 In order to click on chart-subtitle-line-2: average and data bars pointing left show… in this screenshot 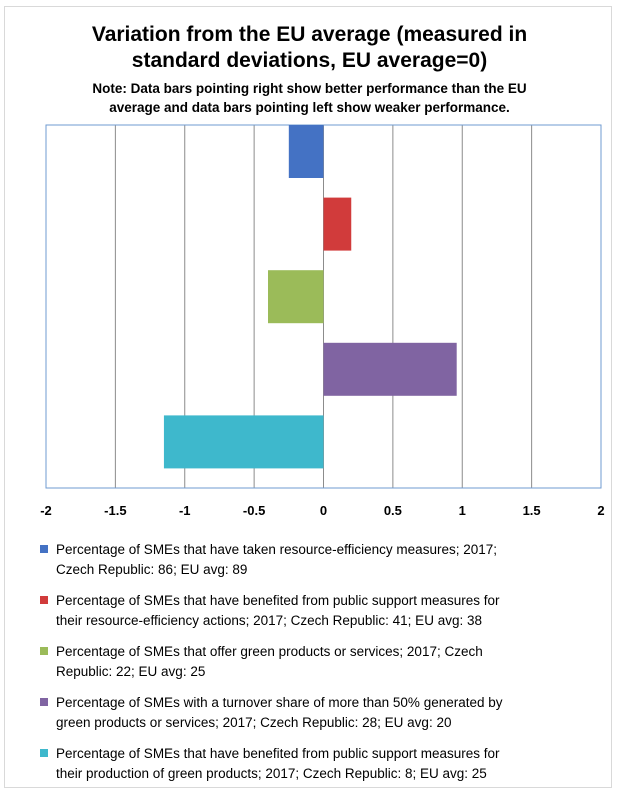, I will do `click(309, 107)`.